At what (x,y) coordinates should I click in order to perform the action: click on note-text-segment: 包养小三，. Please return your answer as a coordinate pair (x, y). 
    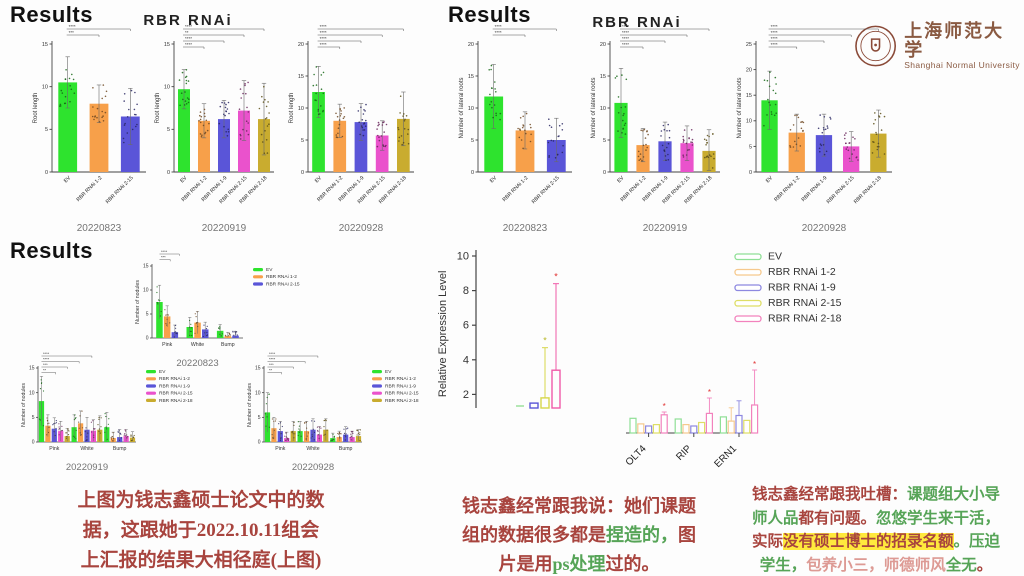
    Looking at the image, I should click on (845, 565).